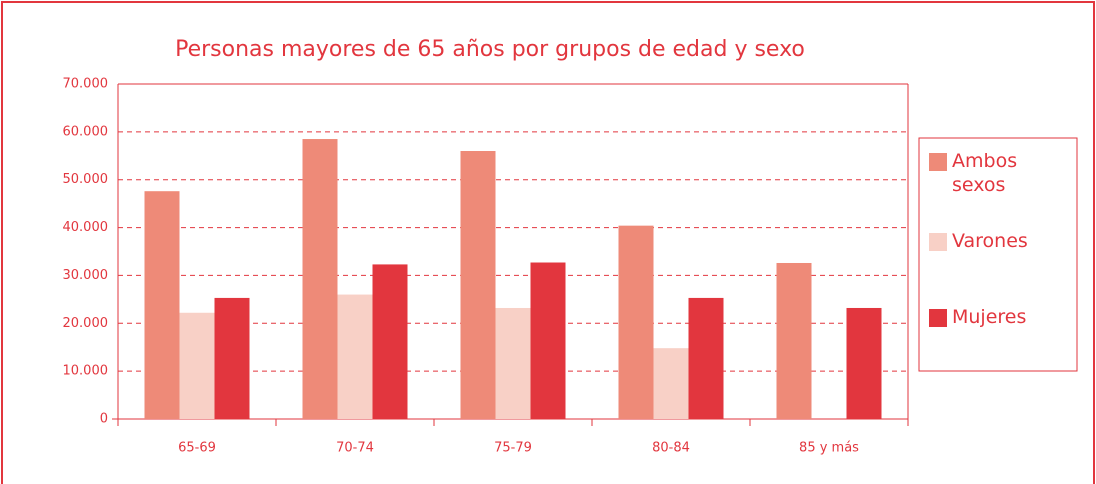 This screenshot has width=1096, height=484. I want to click on legend-label: Mujeres, so click(989, 317).